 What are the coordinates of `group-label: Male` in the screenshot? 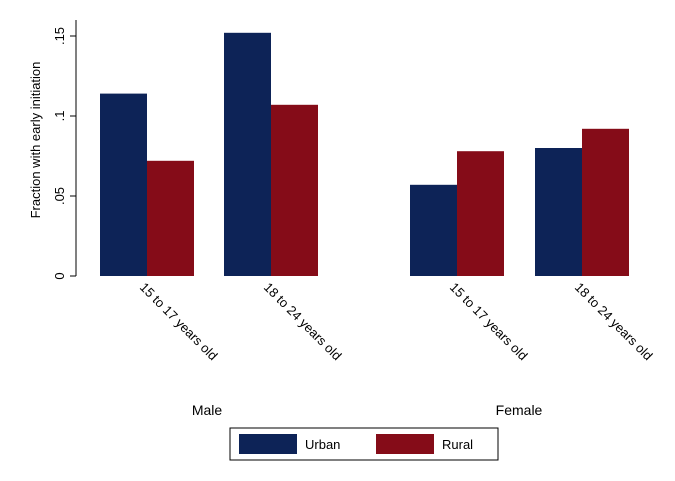 It's located at (207, 410).